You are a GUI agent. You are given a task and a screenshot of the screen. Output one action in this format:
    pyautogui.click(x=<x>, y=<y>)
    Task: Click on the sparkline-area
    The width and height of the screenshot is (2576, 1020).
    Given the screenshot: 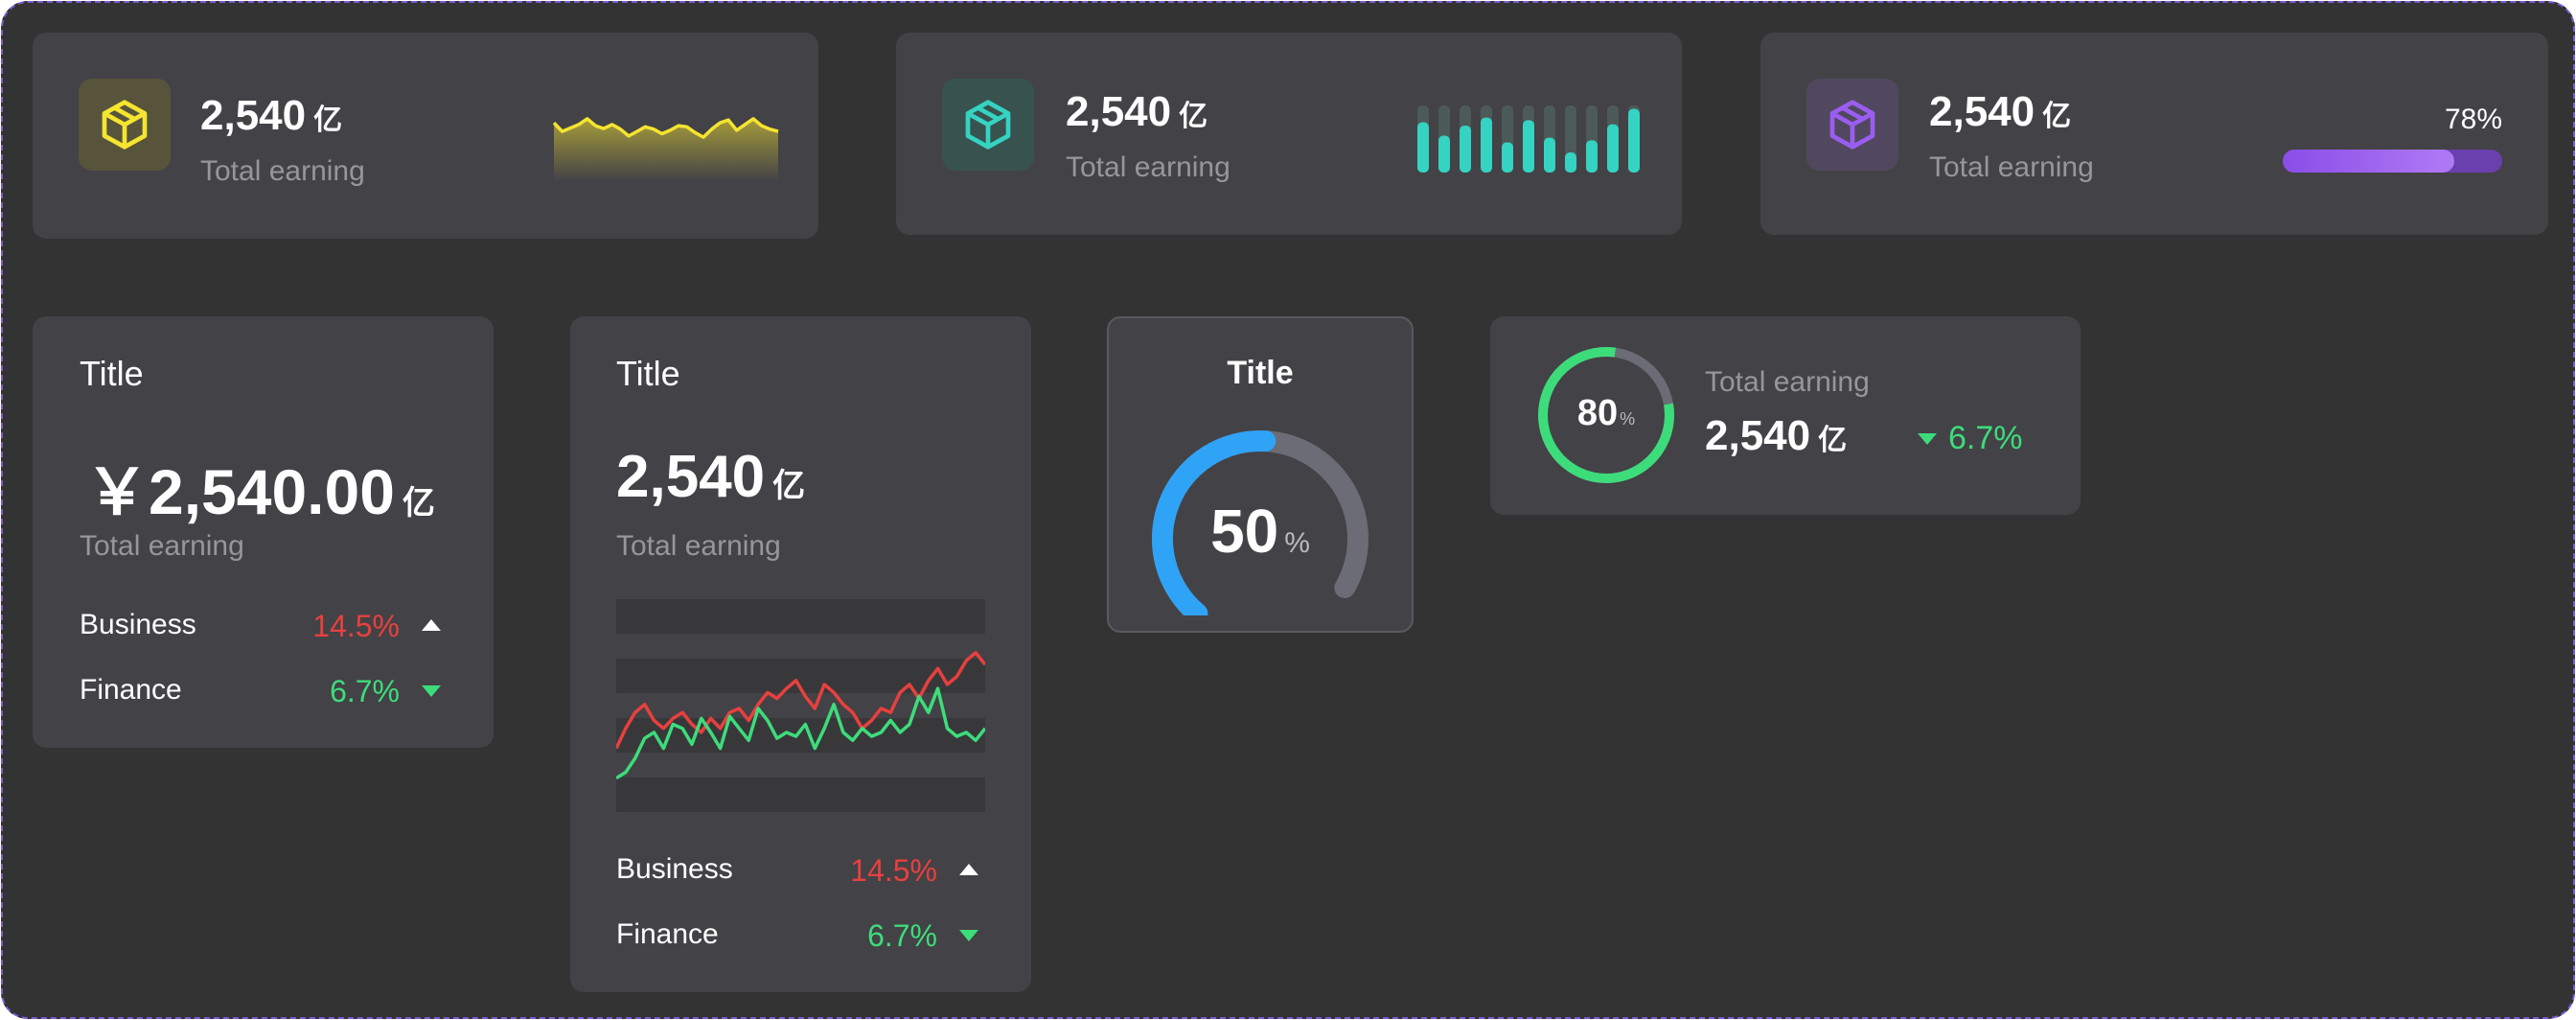 What is the action you would take?
    pyautogui.click(x=666, y=150)
    